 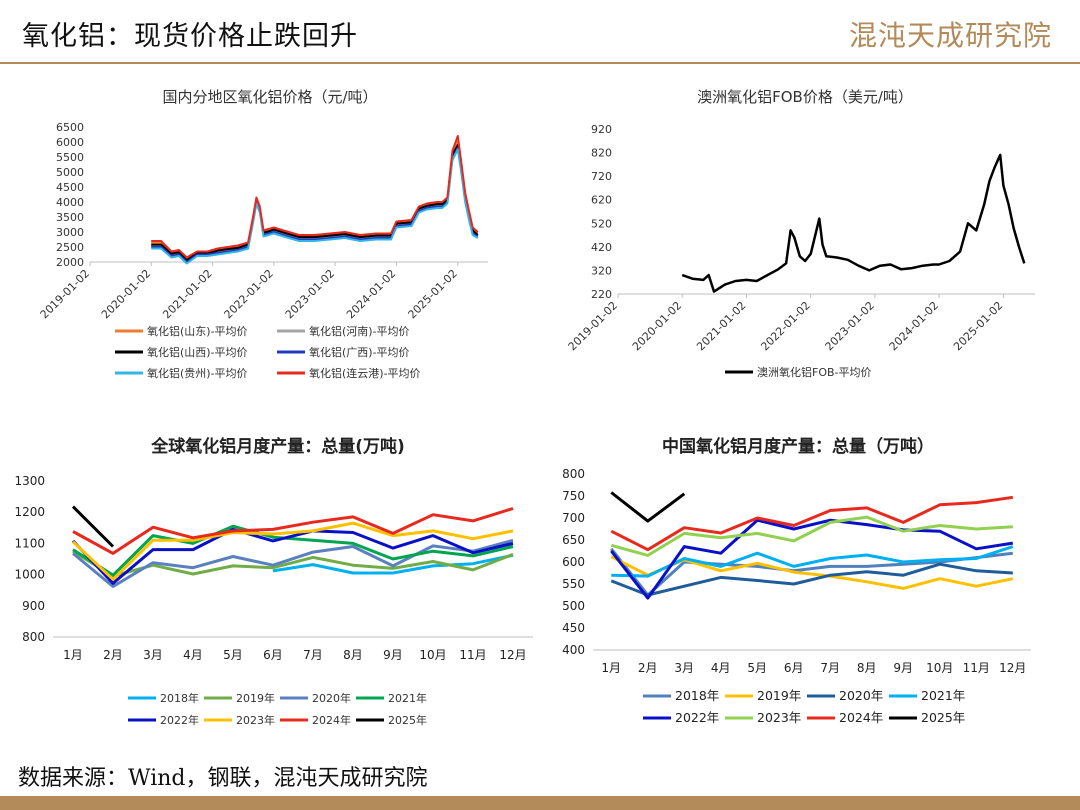 What do you see at coordinates (223, 778) in the screenshot?
I see `data-source-note: 数据来源：Wind，钢联，混沌天成研究院` at bounding box center [223, 778].